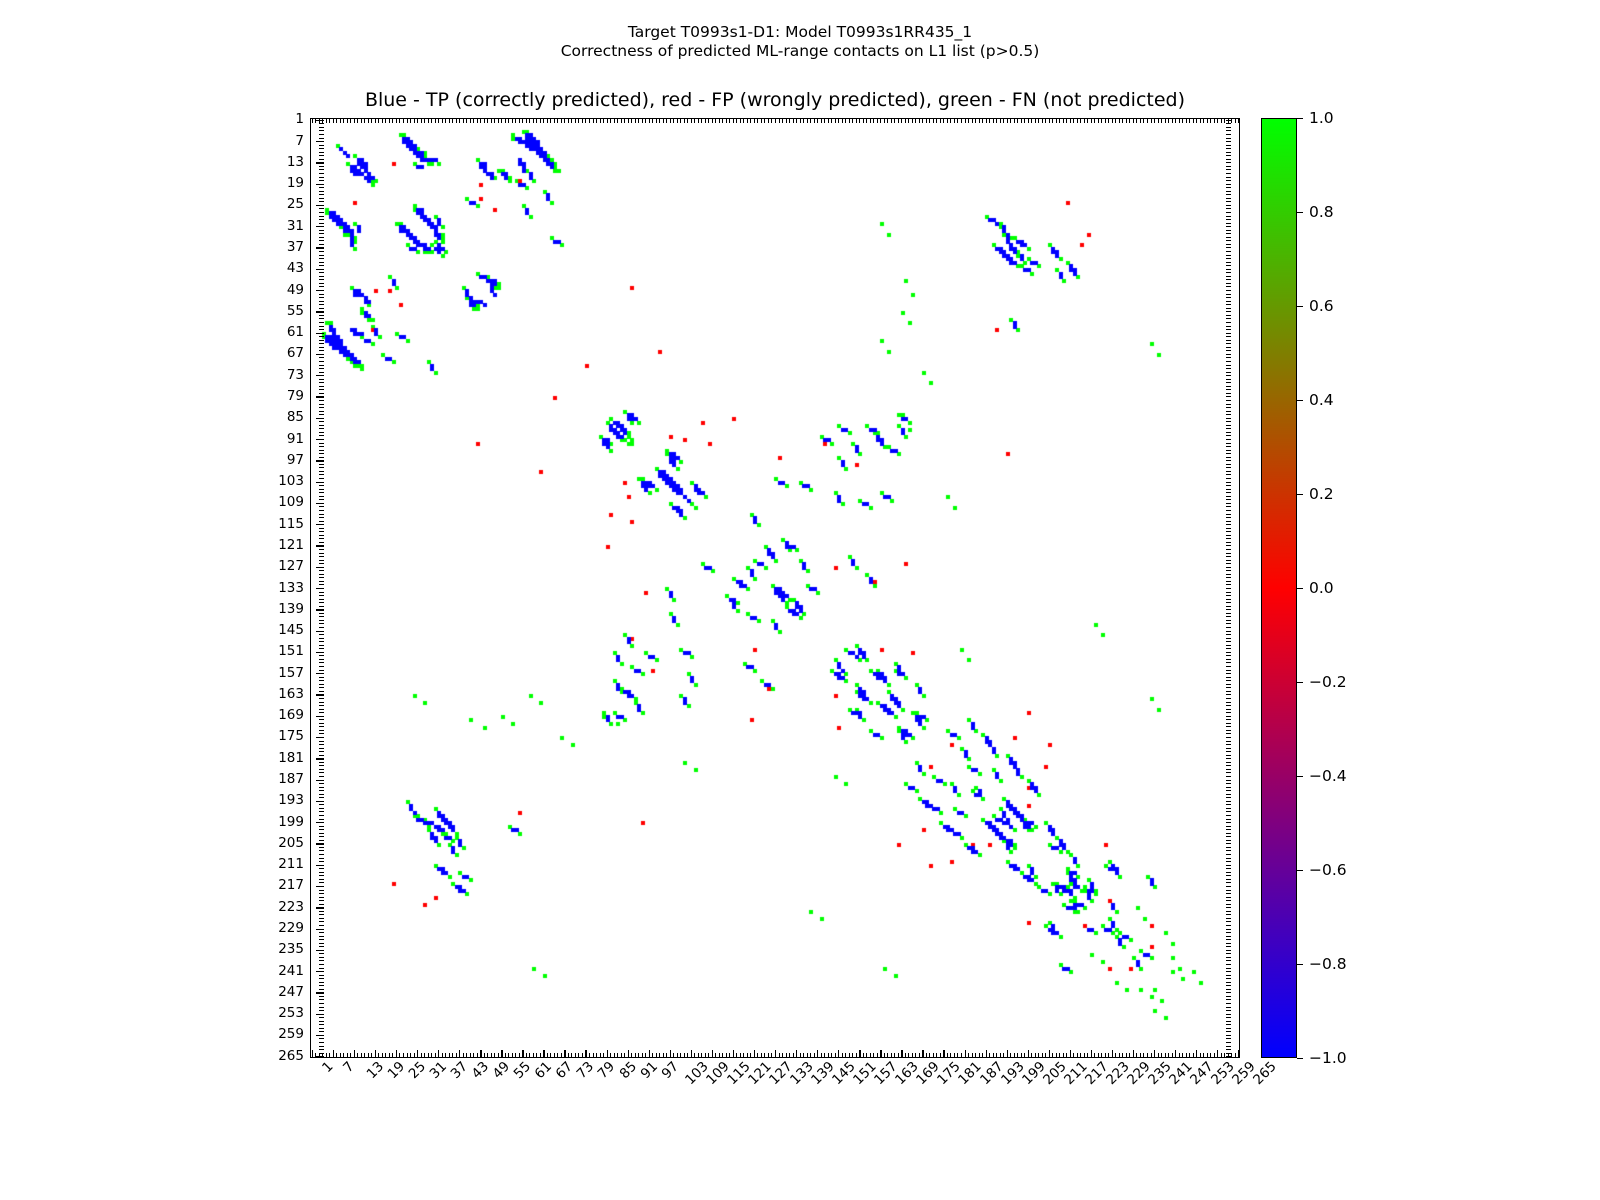 The width and height of the screenshot is (1600, 1200). Describe the element at coordinates (1321, 399) in the screenshot. I see `colorbar-tick-label: 0.4` at that location.